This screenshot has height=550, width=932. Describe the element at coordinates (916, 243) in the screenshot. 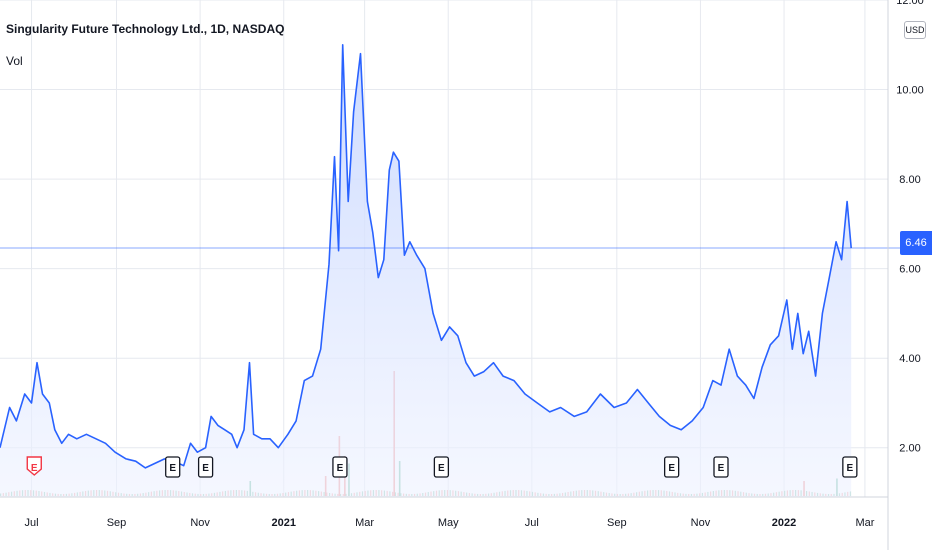

I see `last-price-tag: 6.46` at that location.